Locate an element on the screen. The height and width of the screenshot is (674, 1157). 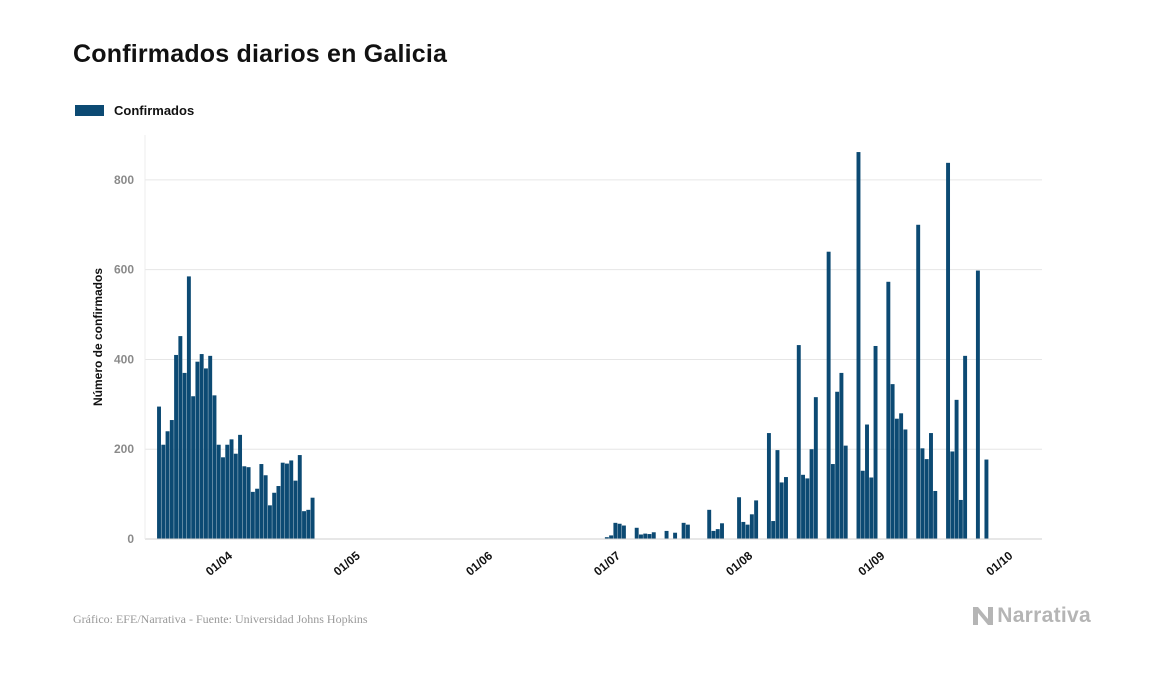
chart-title: Confirmados diarios en Galicia is located at coordinates (260, 54).